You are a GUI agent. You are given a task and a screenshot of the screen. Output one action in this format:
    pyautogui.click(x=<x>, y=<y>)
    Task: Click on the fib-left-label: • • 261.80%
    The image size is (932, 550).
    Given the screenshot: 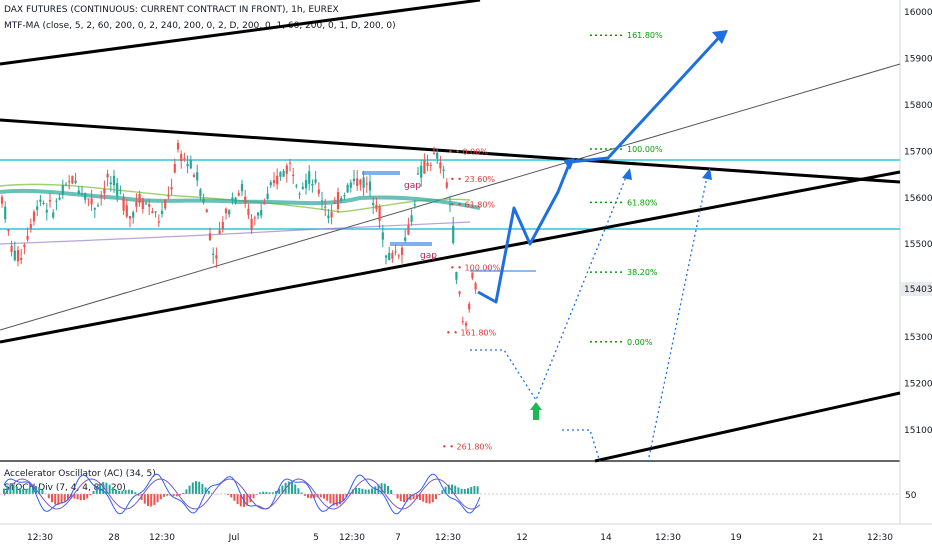 What is the action you would take?
    pyautogui.click(x=467, y=446)
    